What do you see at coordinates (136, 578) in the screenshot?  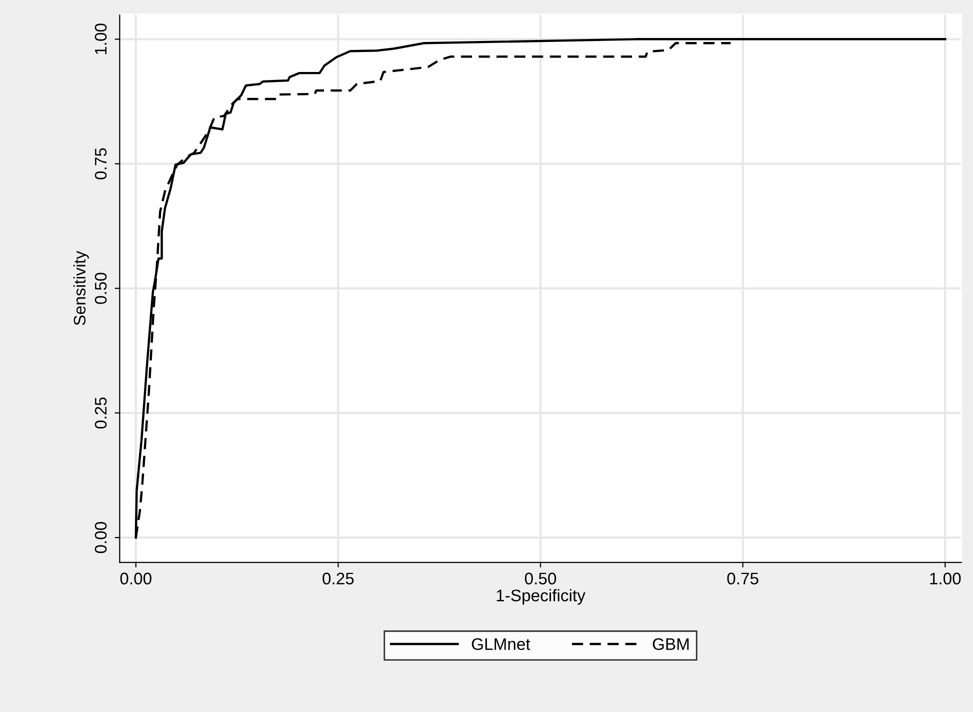 I see `x-tick-label: 0.00` at bounding box center [136, 578].